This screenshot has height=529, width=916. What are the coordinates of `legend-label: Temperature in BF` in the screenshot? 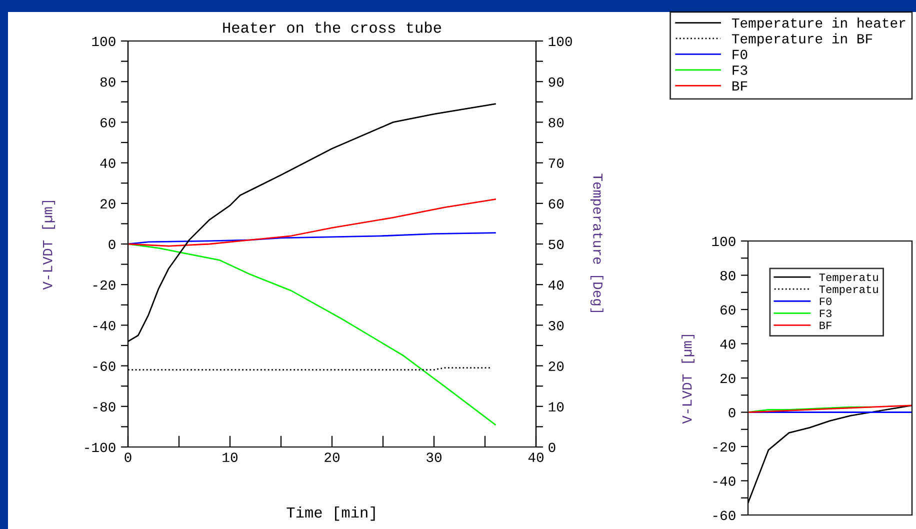 It's located at (802, 39).